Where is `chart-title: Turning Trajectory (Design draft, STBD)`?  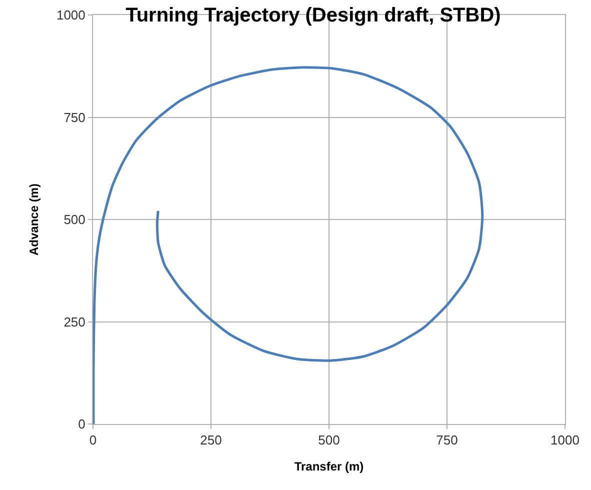
chart-title: Turning Trajectory (Design draft, STBD) is located at coordinates (313, 15).